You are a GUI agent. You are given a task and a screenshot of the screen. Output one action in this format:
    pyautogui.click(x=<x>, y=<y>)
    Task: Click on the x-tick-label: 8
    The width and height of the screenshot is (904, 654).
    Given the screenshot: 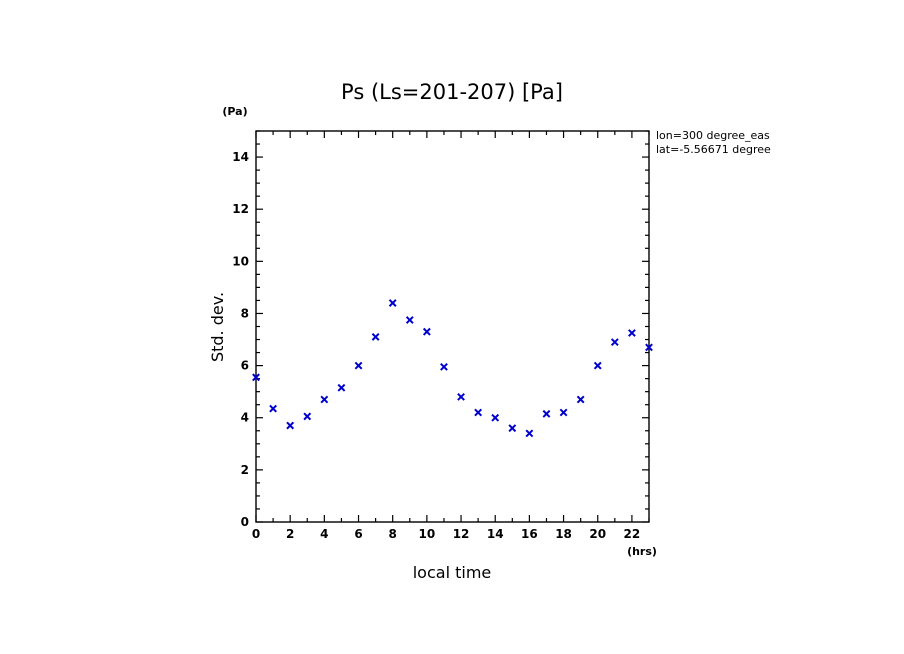 What is the action you would take?
    pyautogui.click(x=393, y=534)
    